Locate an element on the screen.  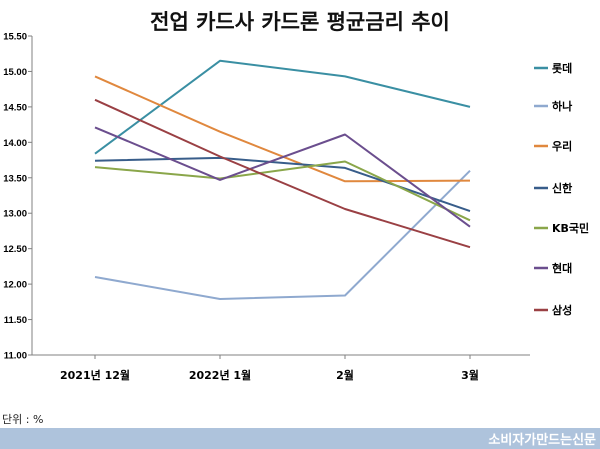
y-tick-label: 11.50 is located at coordinates (15, 320).